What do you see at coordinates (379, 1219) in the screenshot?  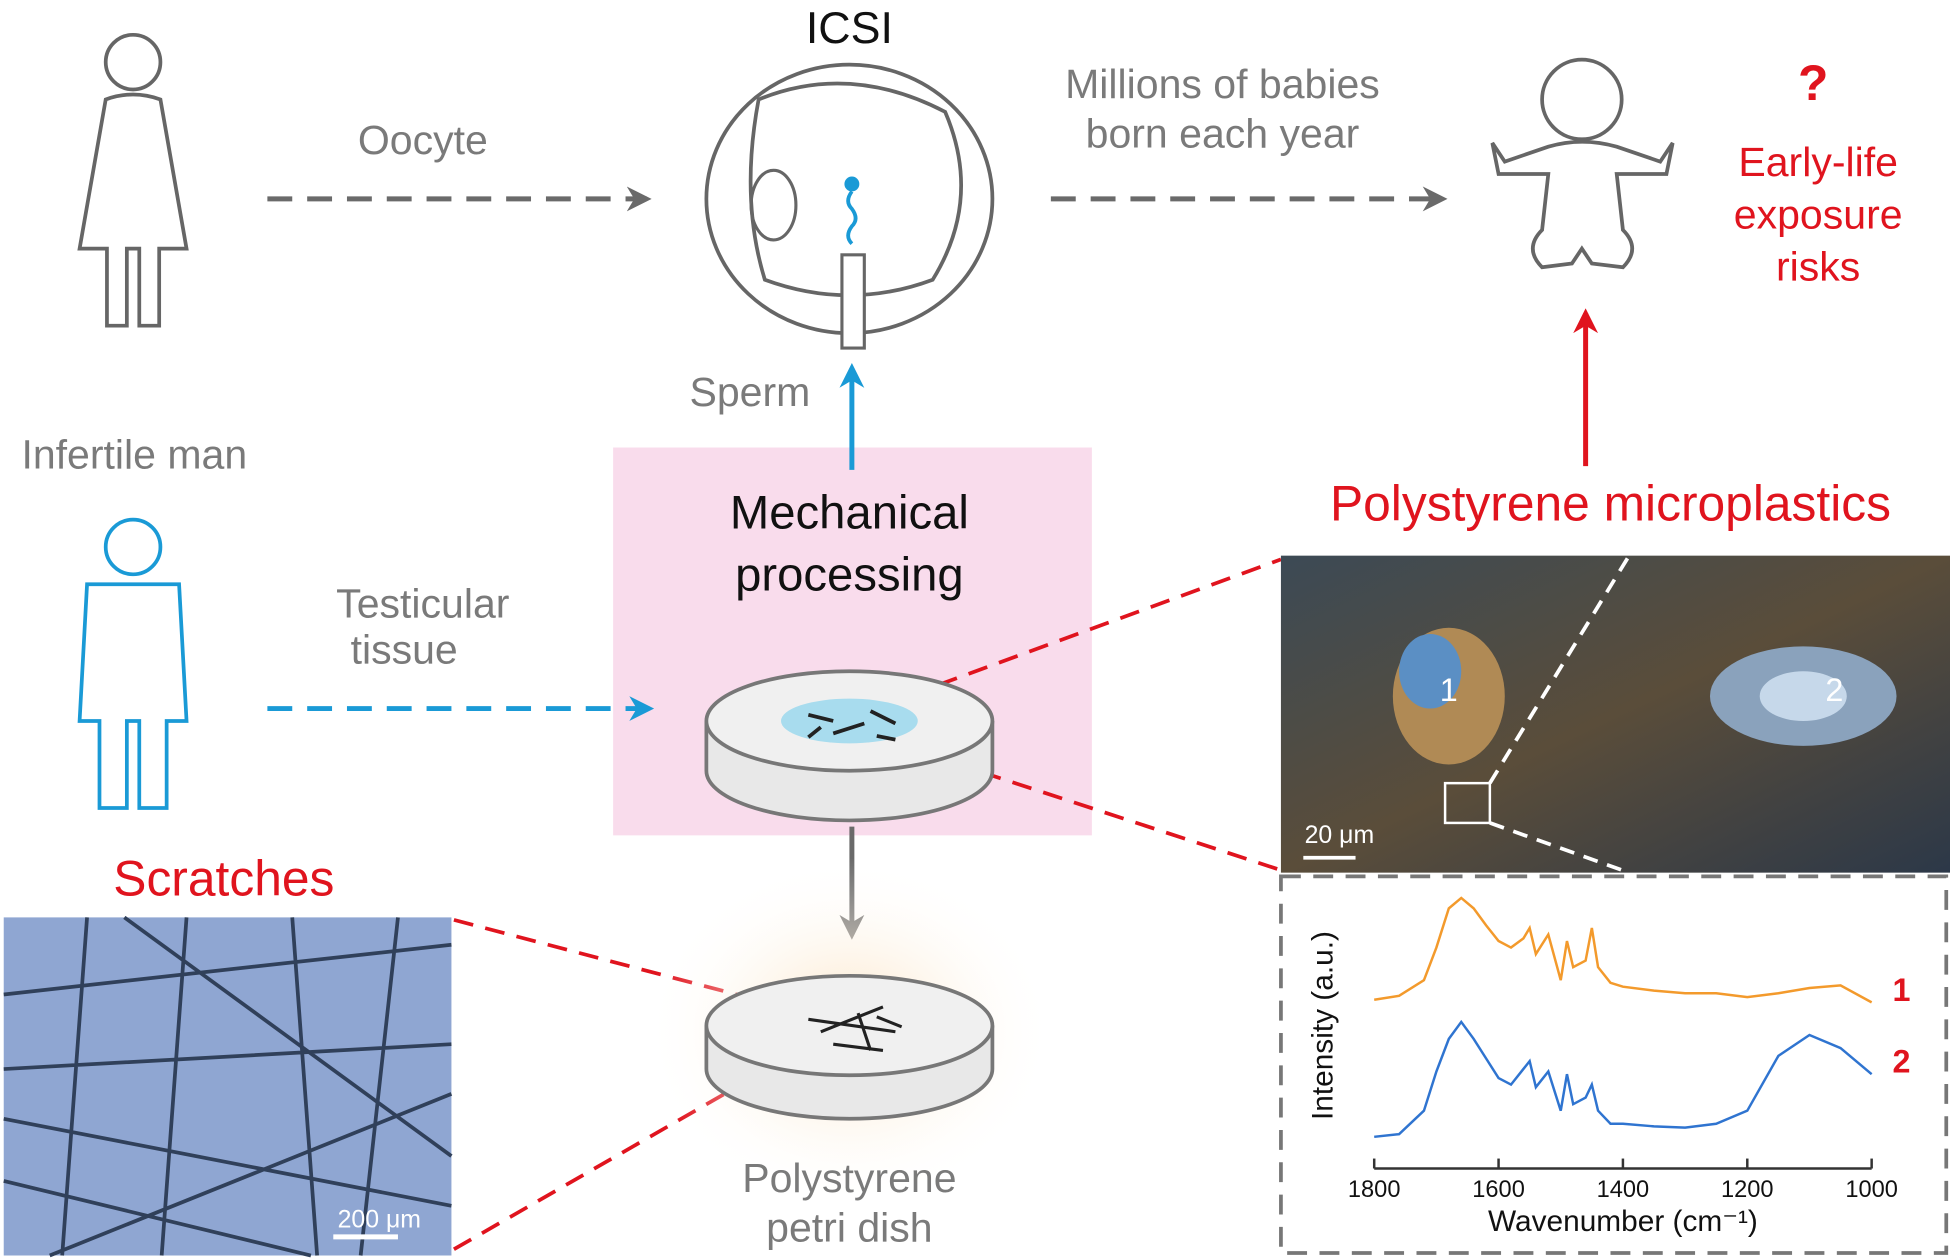 I see `scale-label: 200 μm` at bounding box center [379, 1219].